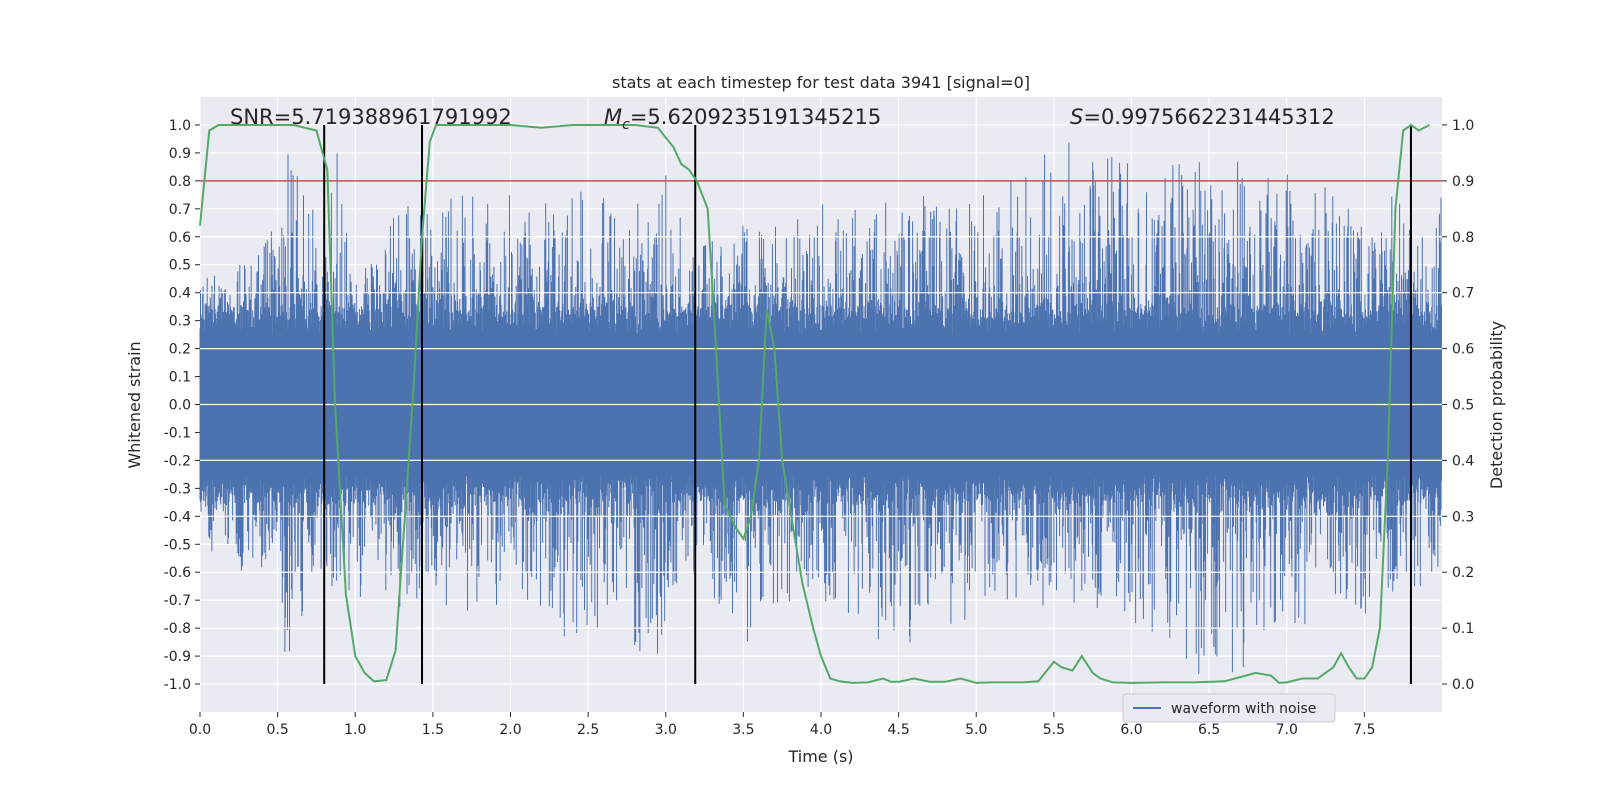  I want to click on legend-label: waveform with noise, so click(1243, 709).